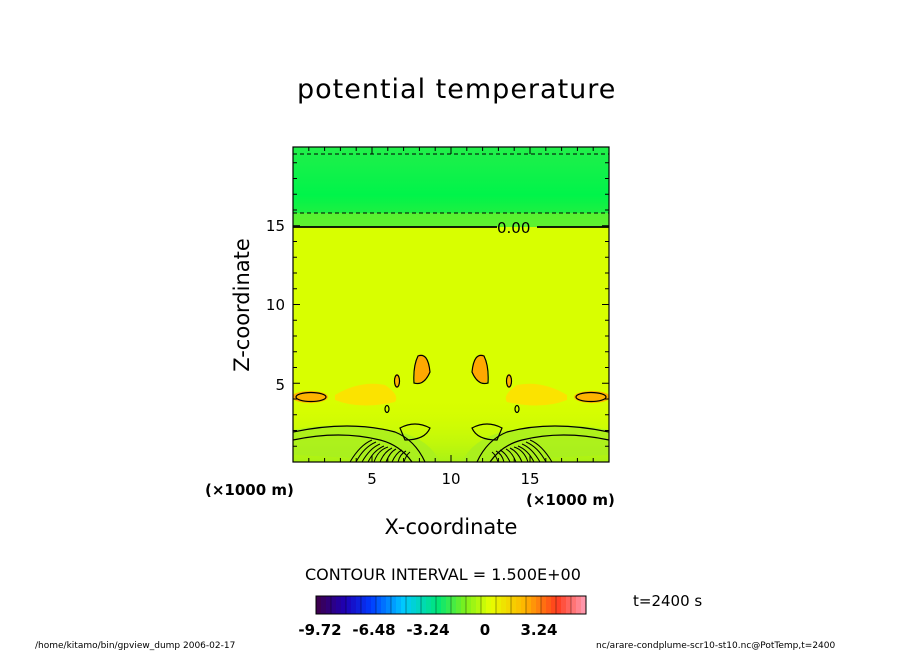 Image resolution: width=904 pixels, height=654 pixels. Describe the element at coordinates (427, 630) in the screenshot. I see `colorbar-tick-label: -3.24` at that location.